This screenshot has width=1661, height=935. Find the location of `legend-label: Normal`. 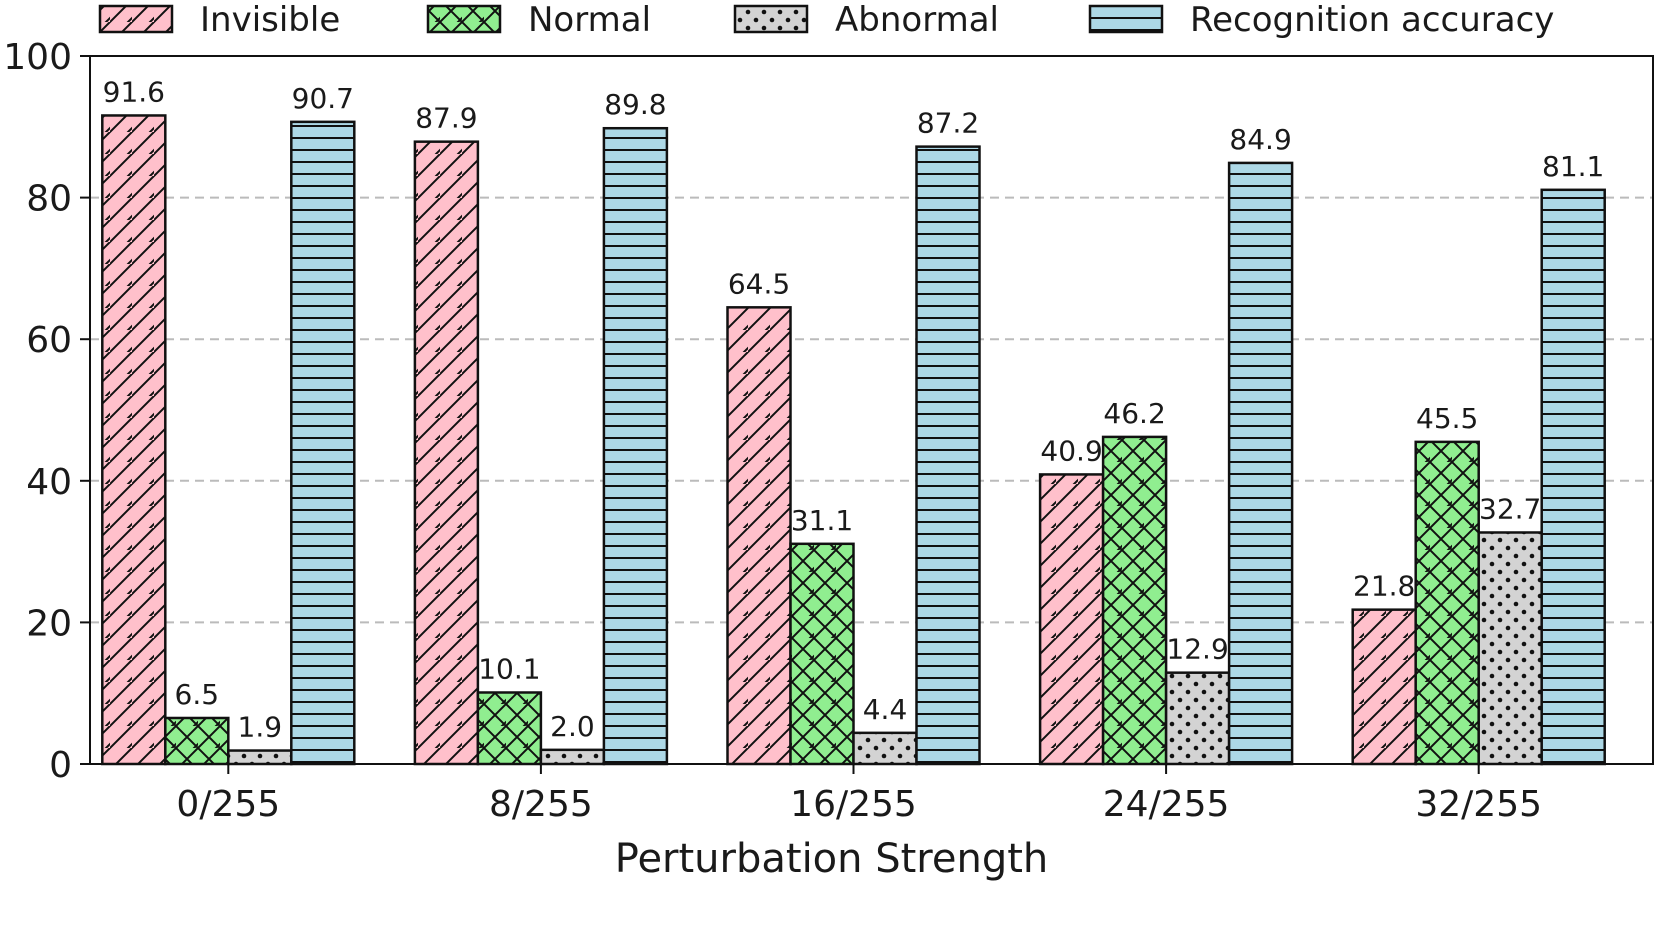

legend-label: Normal is located at coordinates (589, 20).